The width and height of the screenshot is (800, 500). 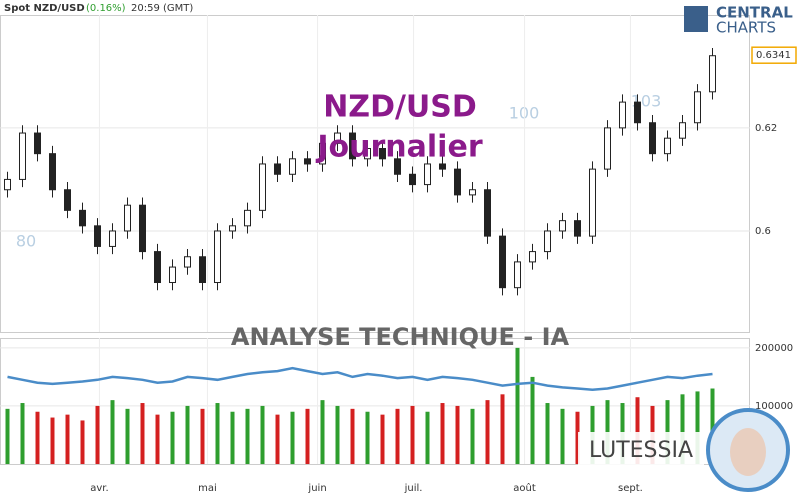 I want to click on y-tick-label: 0.62, so click(x=766, y=128).